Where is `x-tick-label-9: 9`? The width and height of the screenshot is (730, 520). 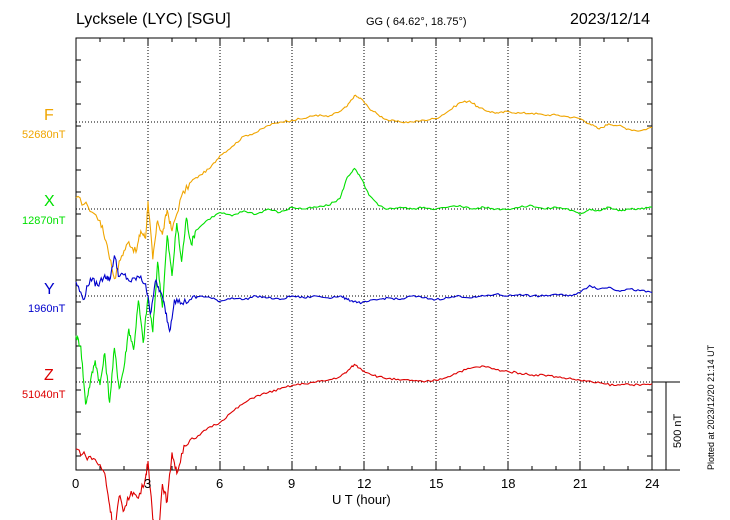
x-tick-label-9: 9 is located at coordinates (292, 483).